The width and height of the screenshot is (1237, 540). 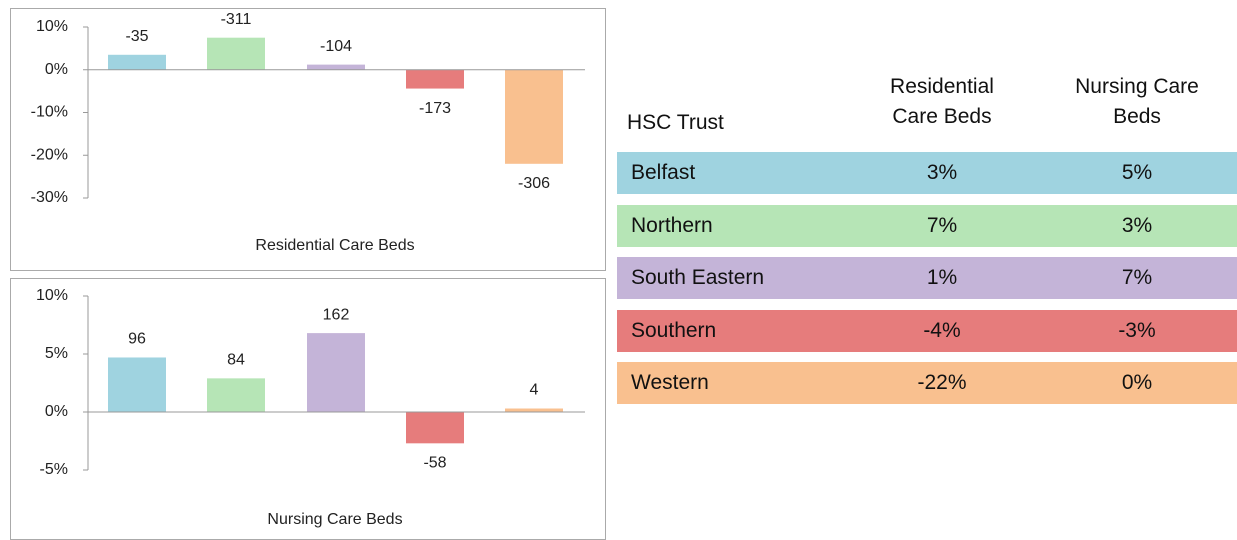 I want to click on header-cell: Residential Care Beds, so click(x=942, y=101).